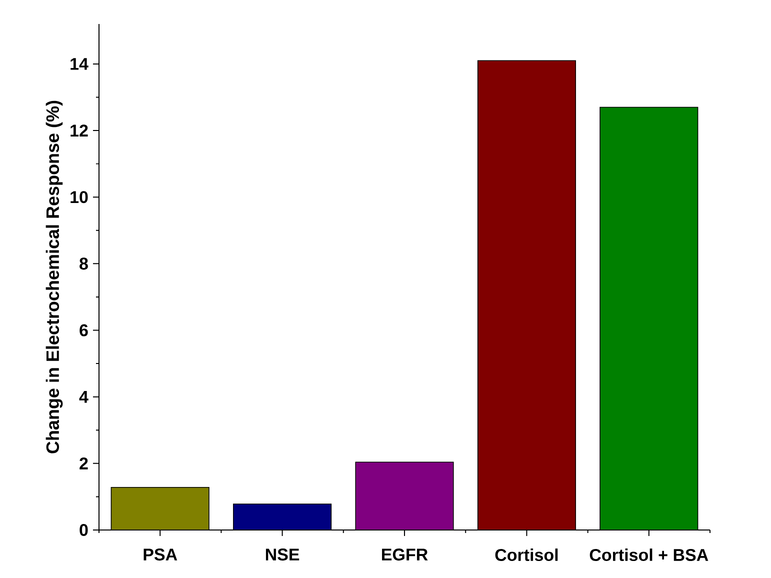 Image resolution: width=771 pixels, height=578 pixels. I want to click on y-tick-label: 12, so click(79, 130).